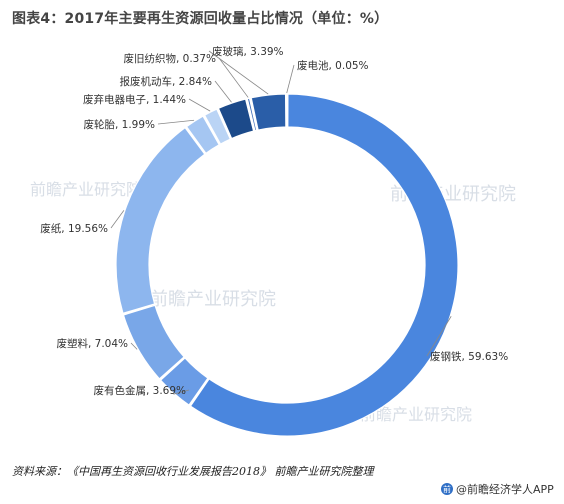  What do you see at coordinates (139, 390) in the screenshot?
I see `slice-label: 废有色金属, 3.69%` at bounding box center [139, 390].